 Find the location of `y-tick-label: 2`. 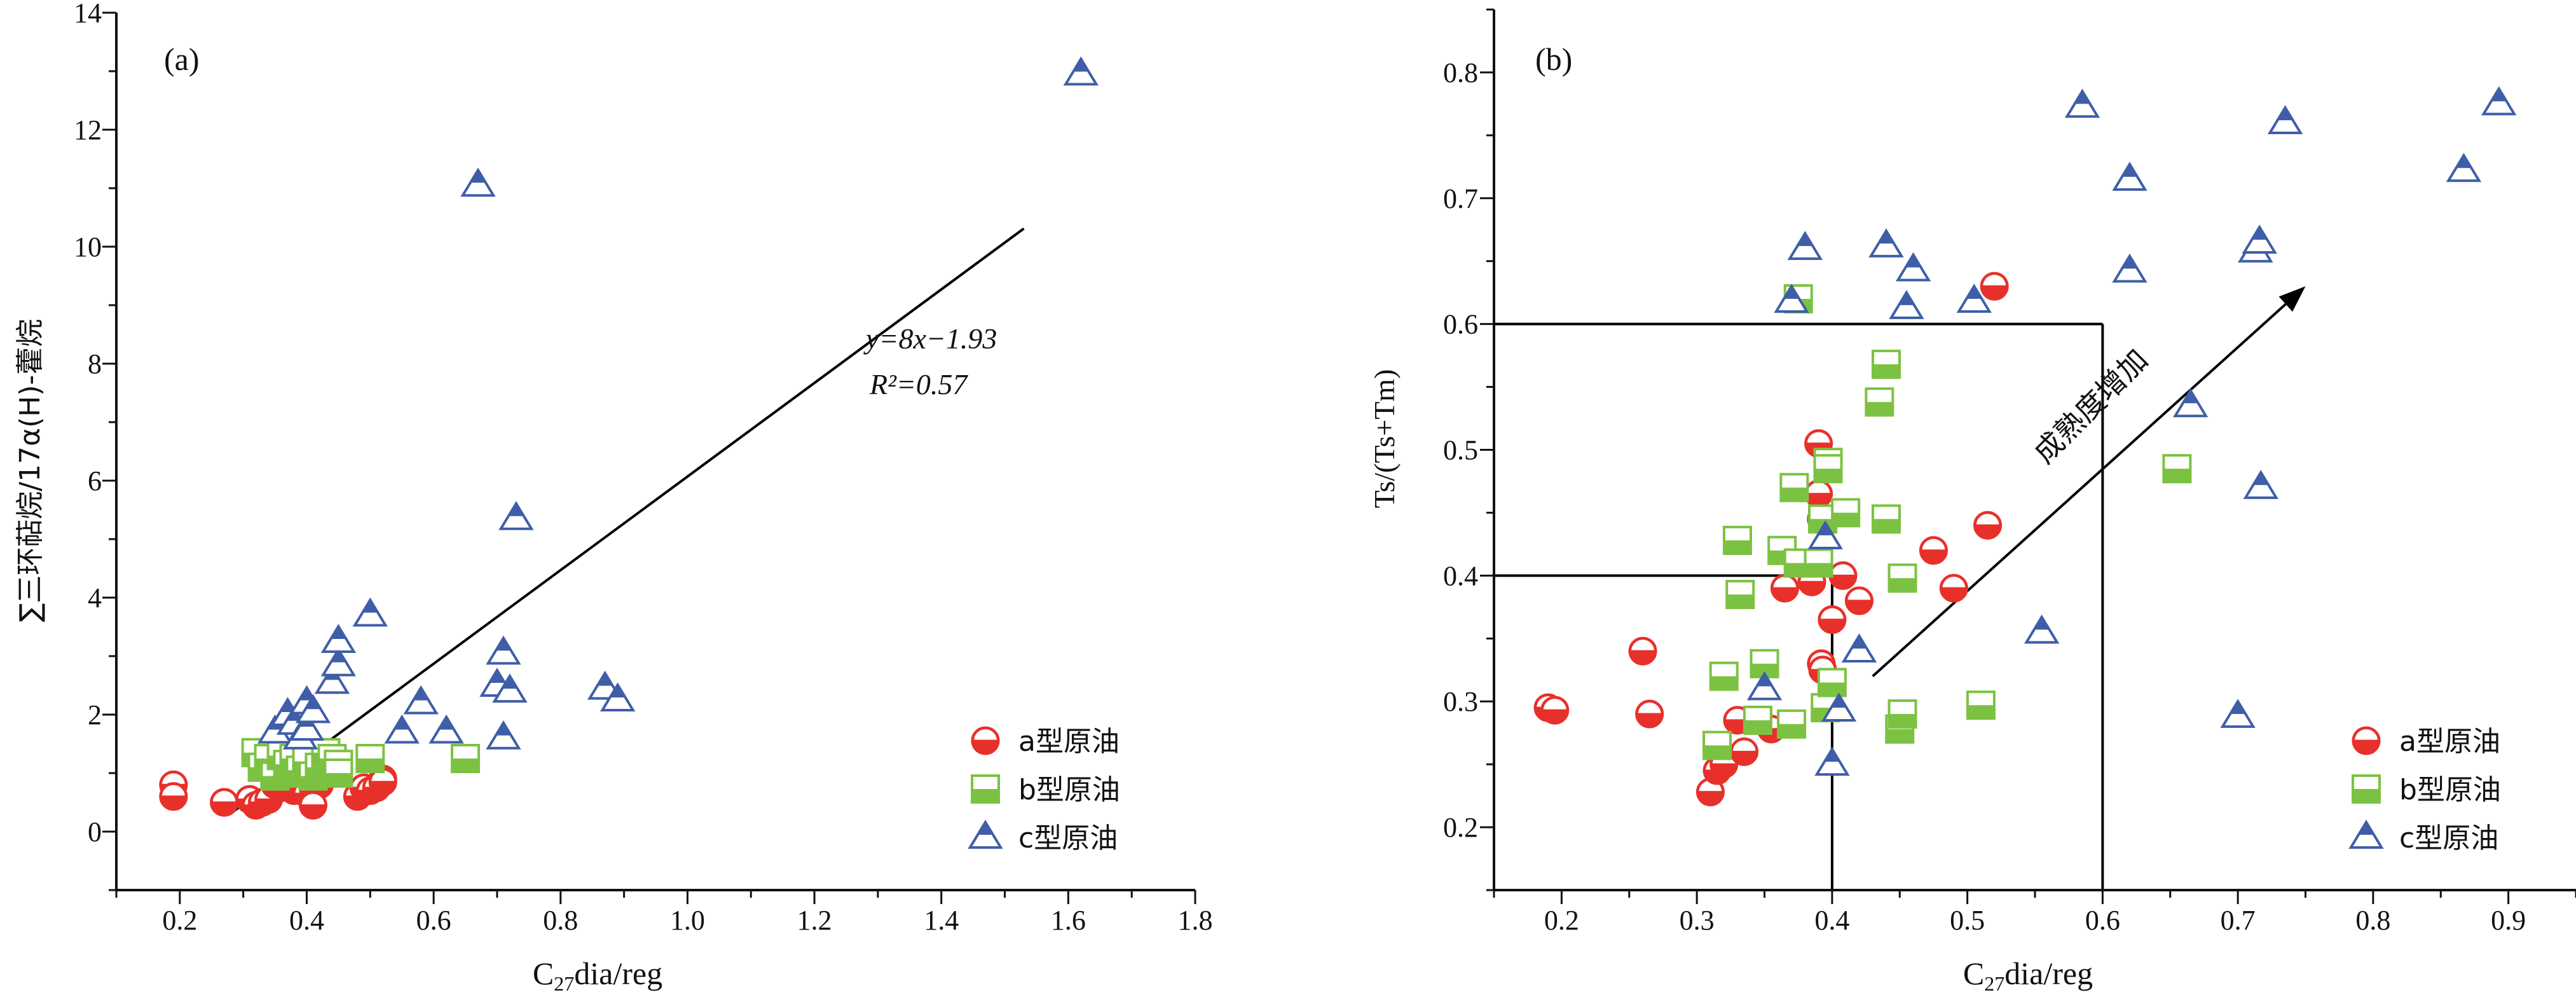

y-tick-label: 2 is located at coordinates (95, 715).